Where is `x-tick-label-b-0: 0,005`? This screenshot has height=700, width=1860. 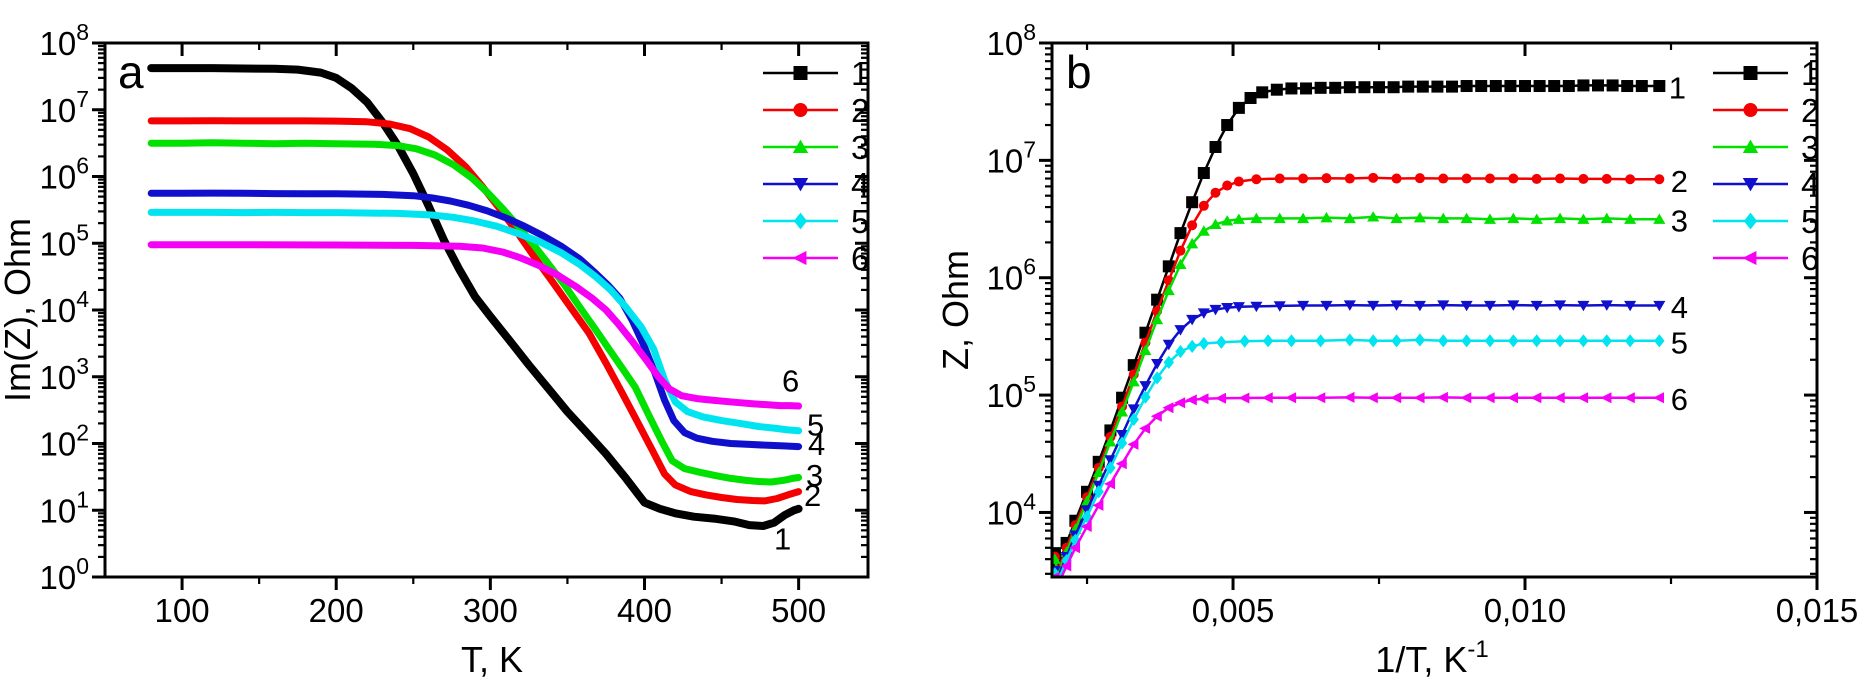
x-tick-label-b-0: 0,005 is located at coordinates (1233, 610).